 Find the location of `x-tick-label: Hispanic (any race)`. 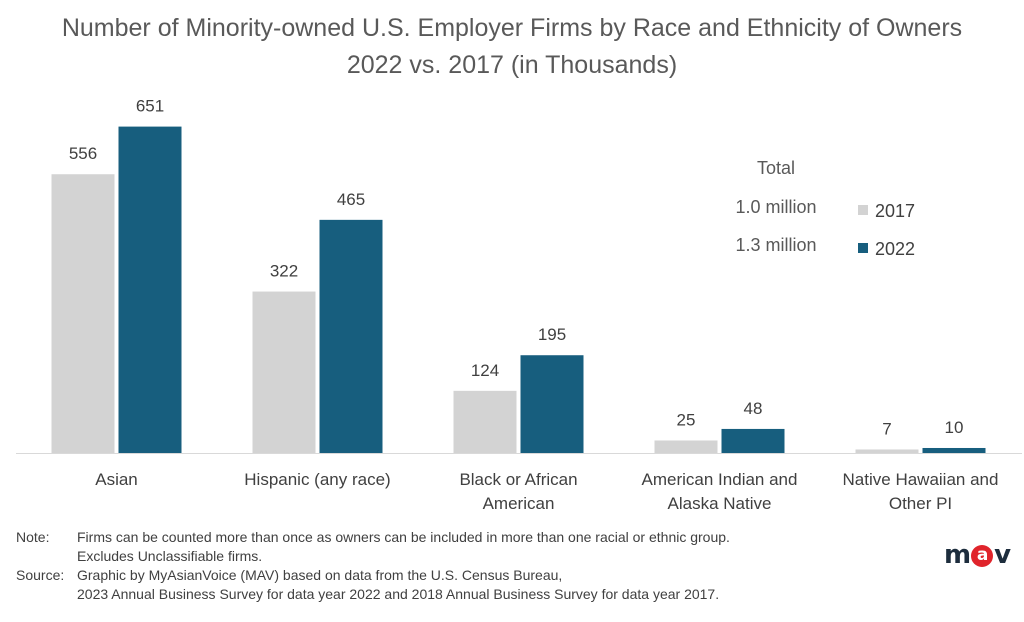

x-tick-label: Hispanic (any race) is located at coordinates (317, 479).